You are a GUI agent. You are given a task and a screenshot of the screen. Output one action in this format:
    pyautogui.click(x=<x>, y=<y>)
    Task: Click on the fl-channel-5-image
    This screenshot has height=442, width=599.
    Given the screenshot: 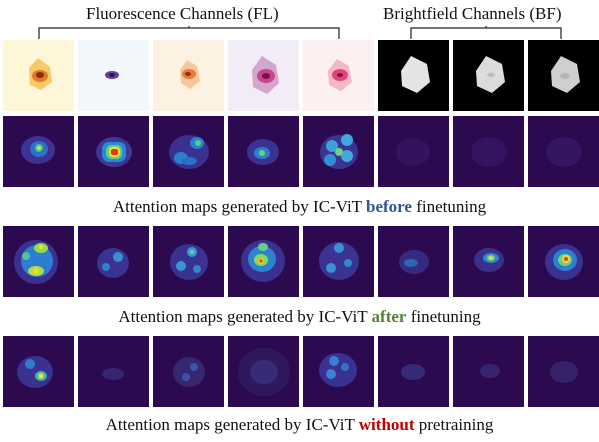 What is the action you would take?
    pyautogui.click(x=338, y=75)
    